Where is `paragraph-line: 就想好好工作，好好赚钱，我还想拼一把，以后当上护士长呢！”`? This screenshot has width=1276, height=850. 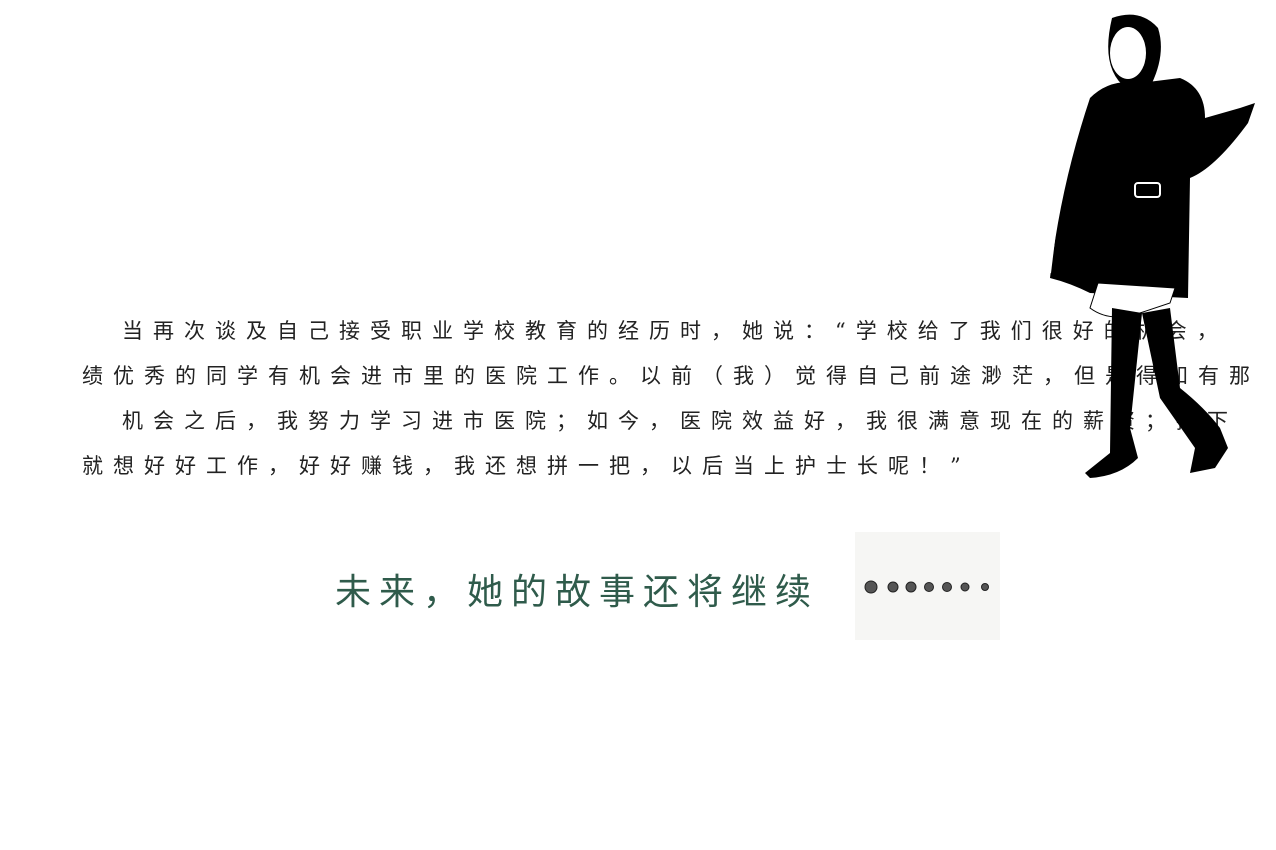
paragraph-line: 就想好好工作，好好赚钱，我还想拼一把，以后当上护士长呢！” is located at coordinates (526, 466).